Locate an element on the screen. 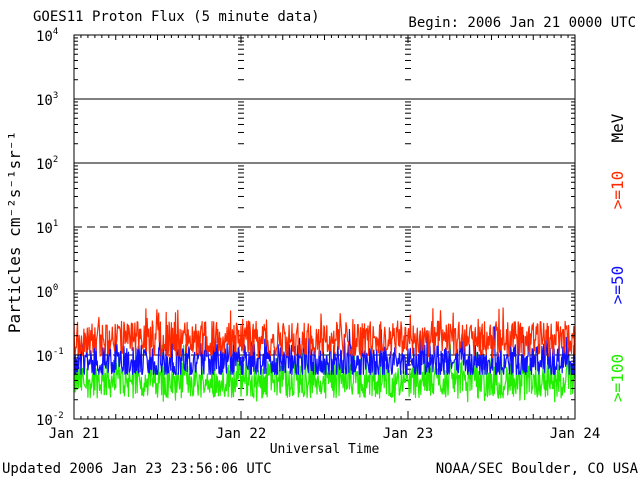  y-tick-label: 10¹ is located at coordinates (47, 228).